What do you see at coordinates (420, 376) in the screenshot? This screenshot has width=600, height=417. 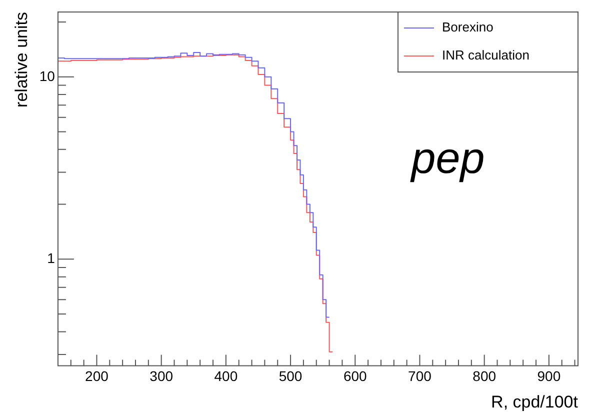 I see `x-tick-label: 700` at bounding box center [420, 376].